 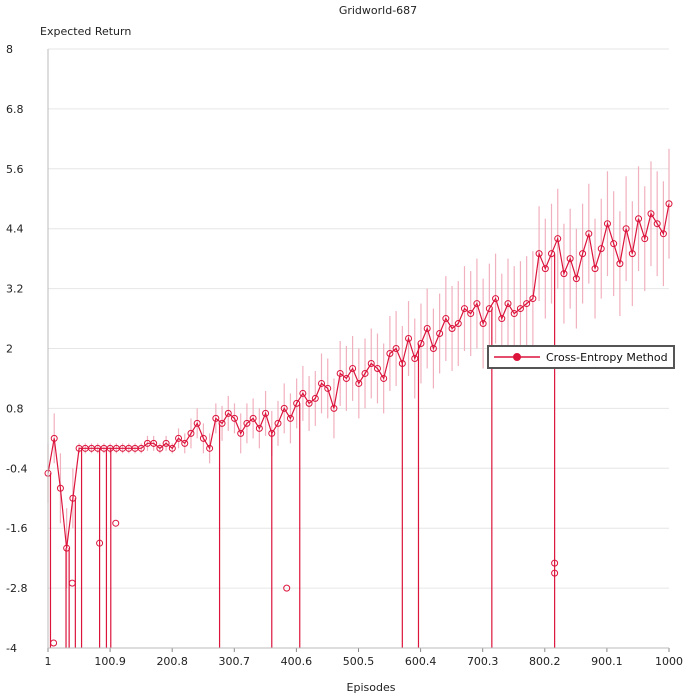 I want to click on y-tick-label: -0.4, so click(x=16, y=468).